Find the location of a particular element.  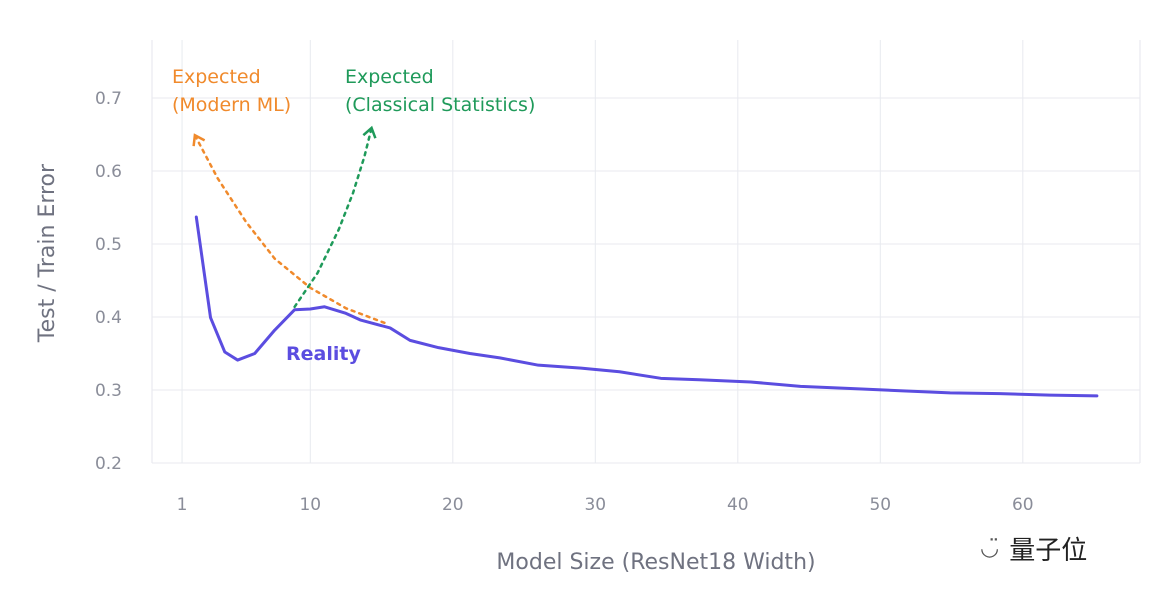

y-tick-label: 0.2 is located at coordinates (108, 464).